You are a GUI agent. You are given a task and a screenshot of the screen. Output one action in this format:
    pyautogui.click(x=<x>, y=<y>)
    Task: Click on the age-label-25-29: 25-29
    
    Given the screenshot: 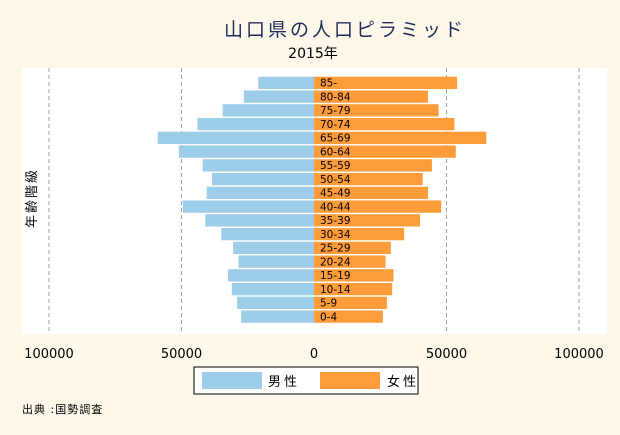 What is the action you would take?
    pyautogui.click(x=335, y=249)
    